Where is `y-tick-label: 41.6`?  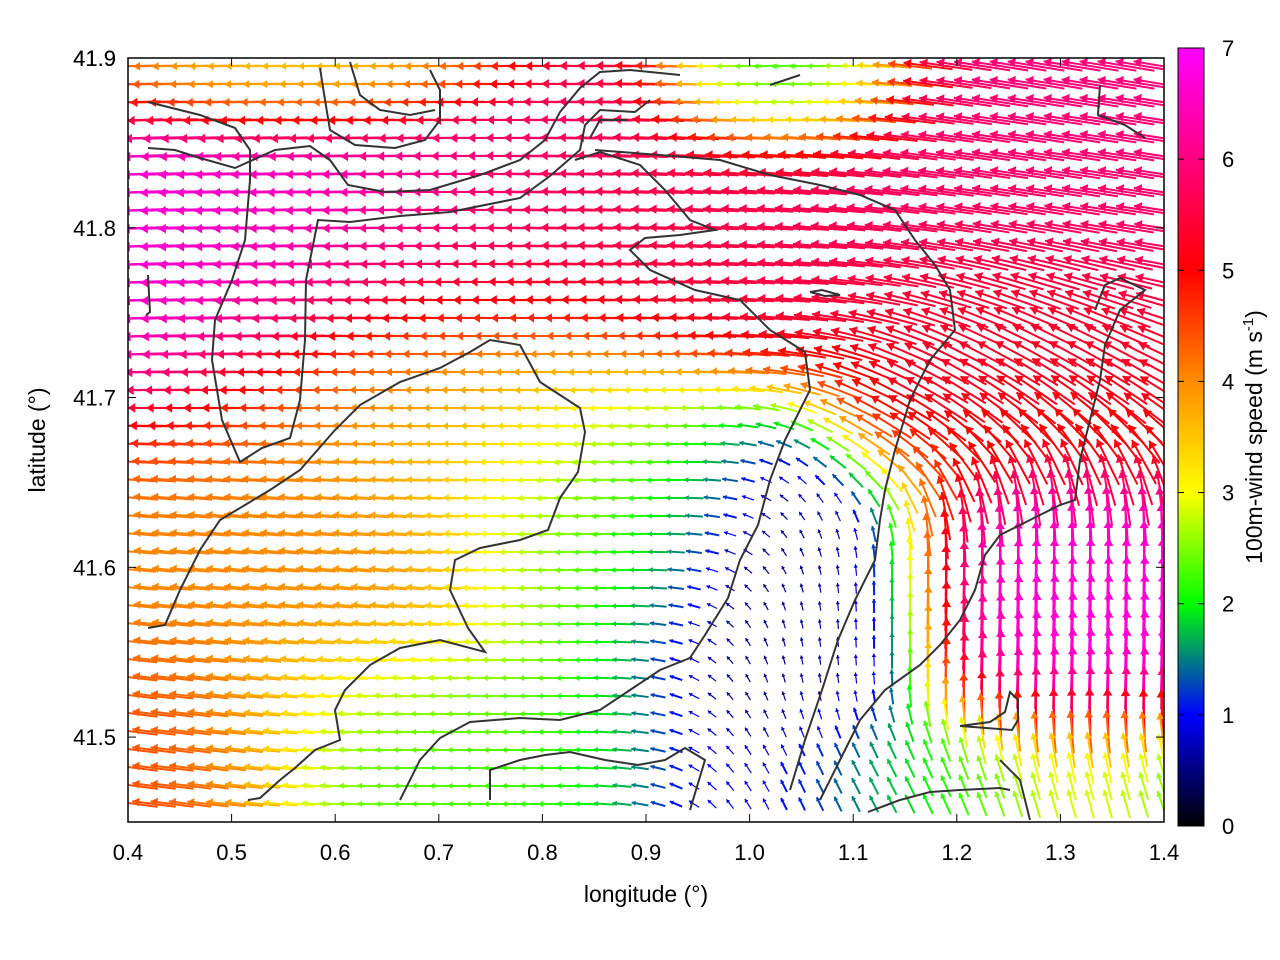
y-tick-label: 41.6 is located at coordinates (94, 567).